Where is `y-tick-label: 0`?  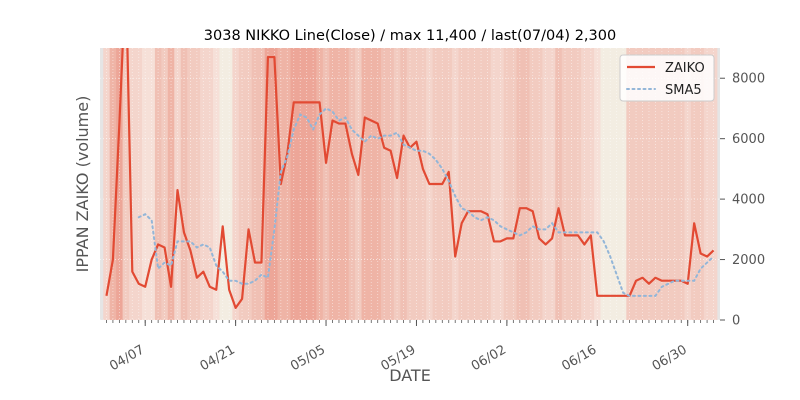
y-tick-label: 0 is located at coordinates (736, 321).